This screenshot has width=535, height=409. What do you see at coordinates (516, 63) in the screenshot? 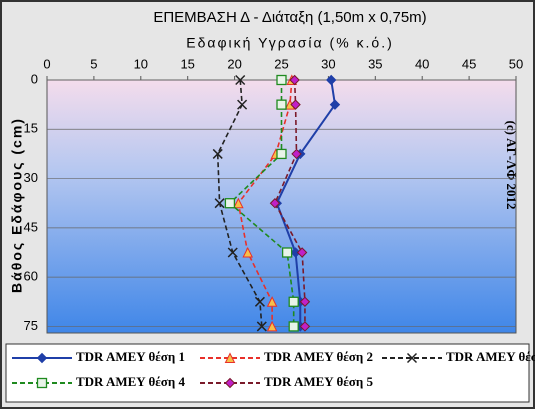
I see `x-tick-label: 50` at bounding box center [516, 63].